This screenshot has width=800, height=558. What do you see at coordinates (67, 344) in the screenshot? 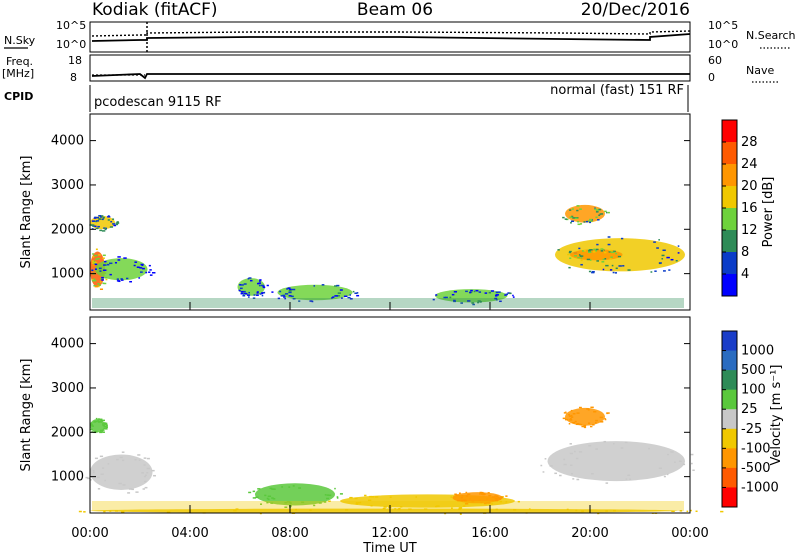
I see `y-tick-label: 4000` at bounding box center [67, 344].